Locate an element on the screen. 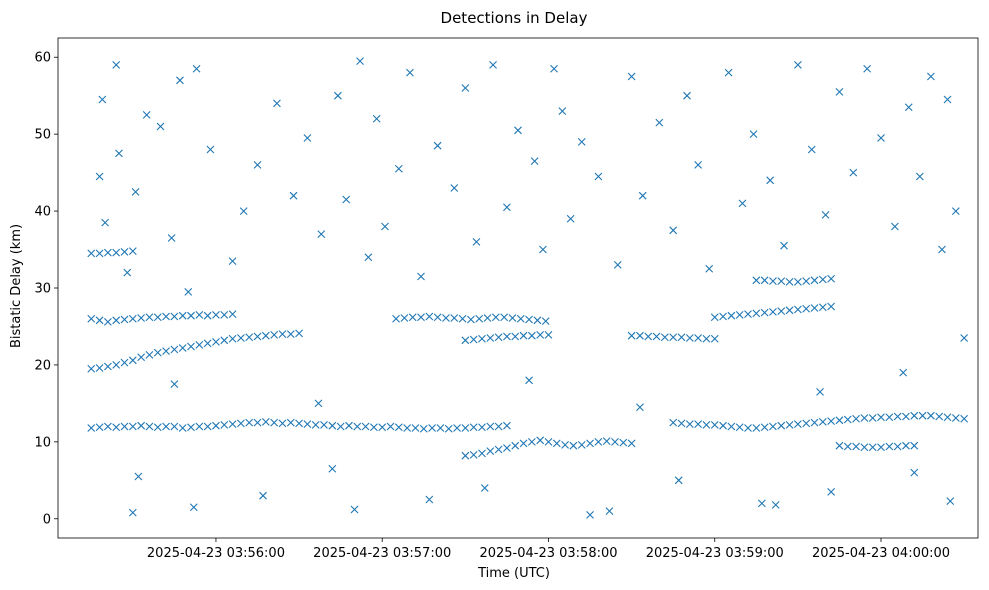 This screenshot has height=590, width=989. x-tick-label: 2025-04-23 03:59:00 is located at coordinates (715, 553).